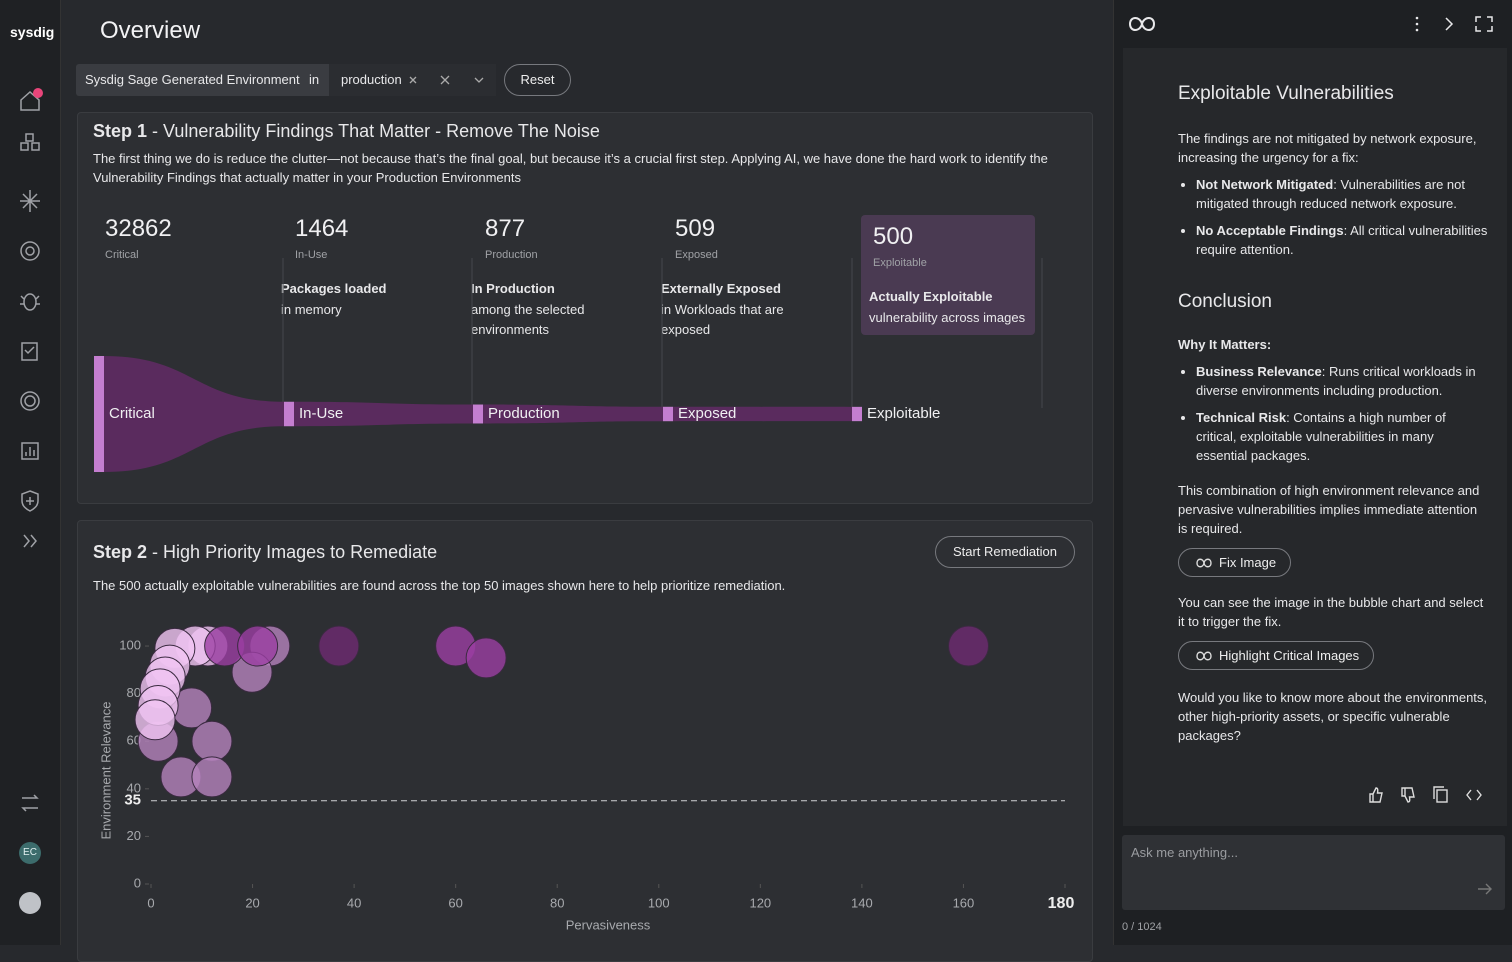 Image resolution: width=1512 pixels, height=962 pixels. Describe the element at coordinates (1225, 301) in the screenshot. I see `conclusion-heading: Conclusion` at that location.